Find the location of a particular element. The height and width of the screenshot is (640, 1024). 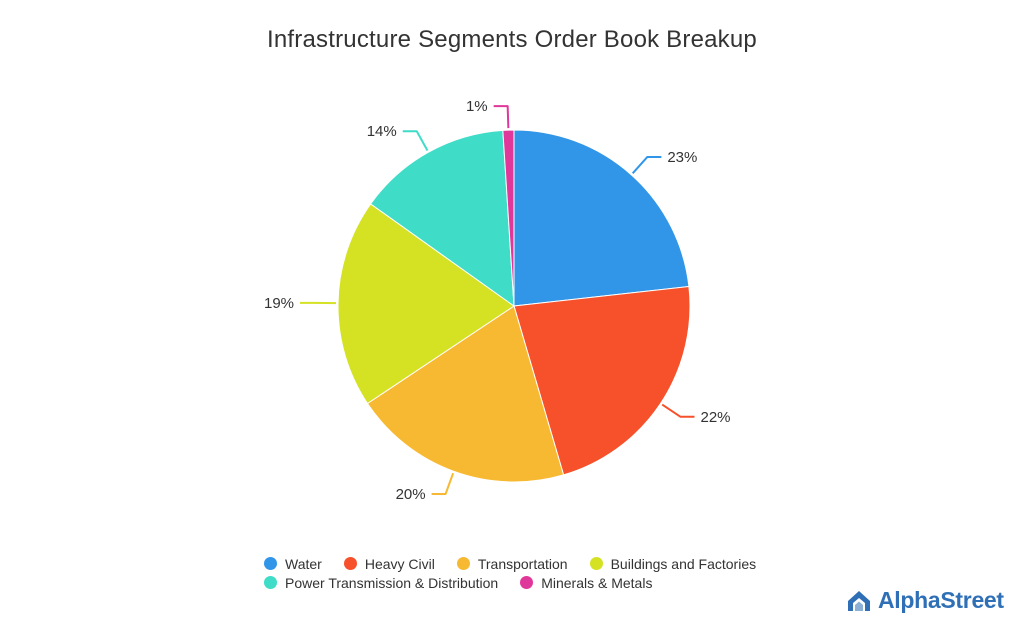

slice-label: 19% is located at coordinates (279, 303).